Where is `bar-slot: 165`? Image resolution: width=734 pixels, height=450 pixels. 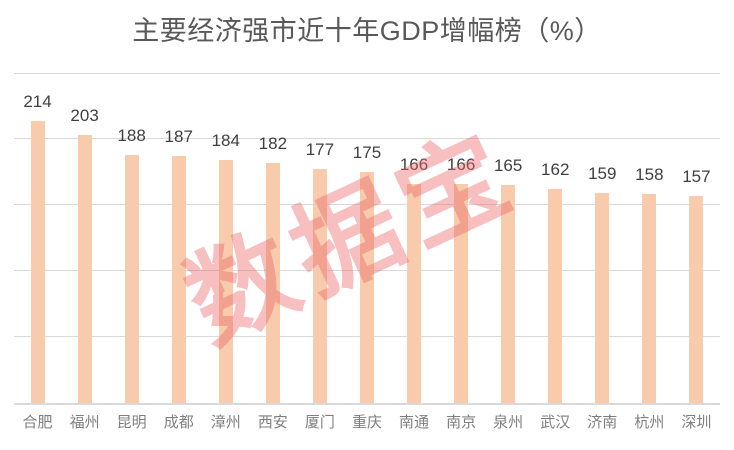 bar-slot: 165 is located at coordinates (508, 238).